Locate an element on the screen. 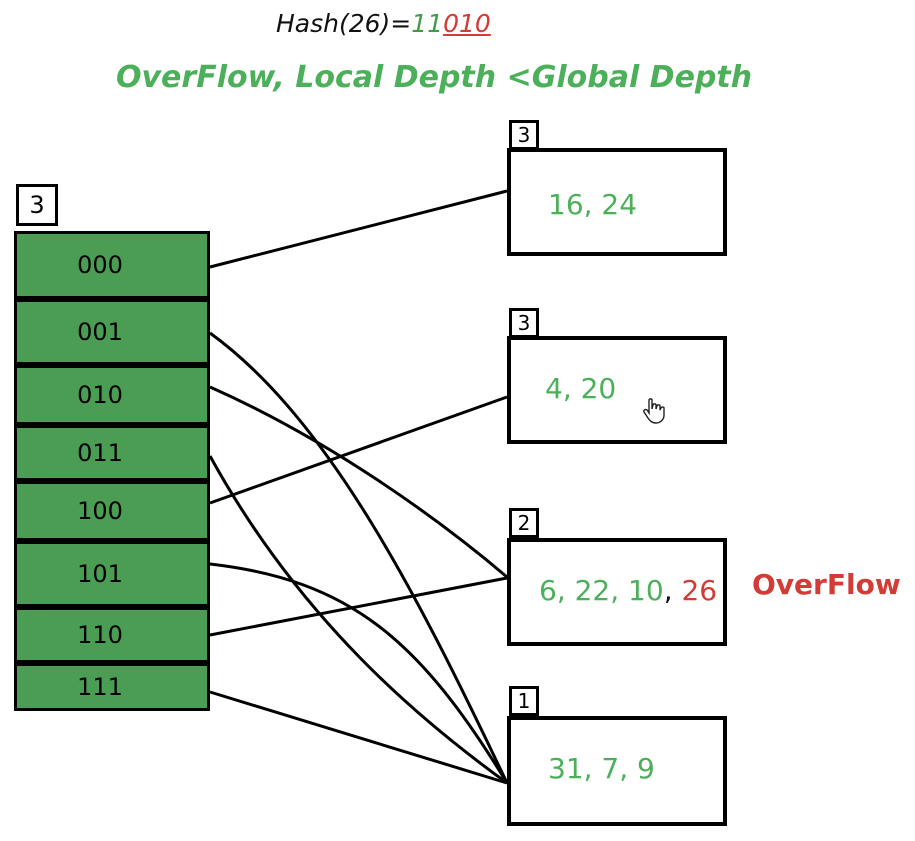 This screenshot has width=915, height=841. global-depth-box: 3 is located at coordinates (37, 205).